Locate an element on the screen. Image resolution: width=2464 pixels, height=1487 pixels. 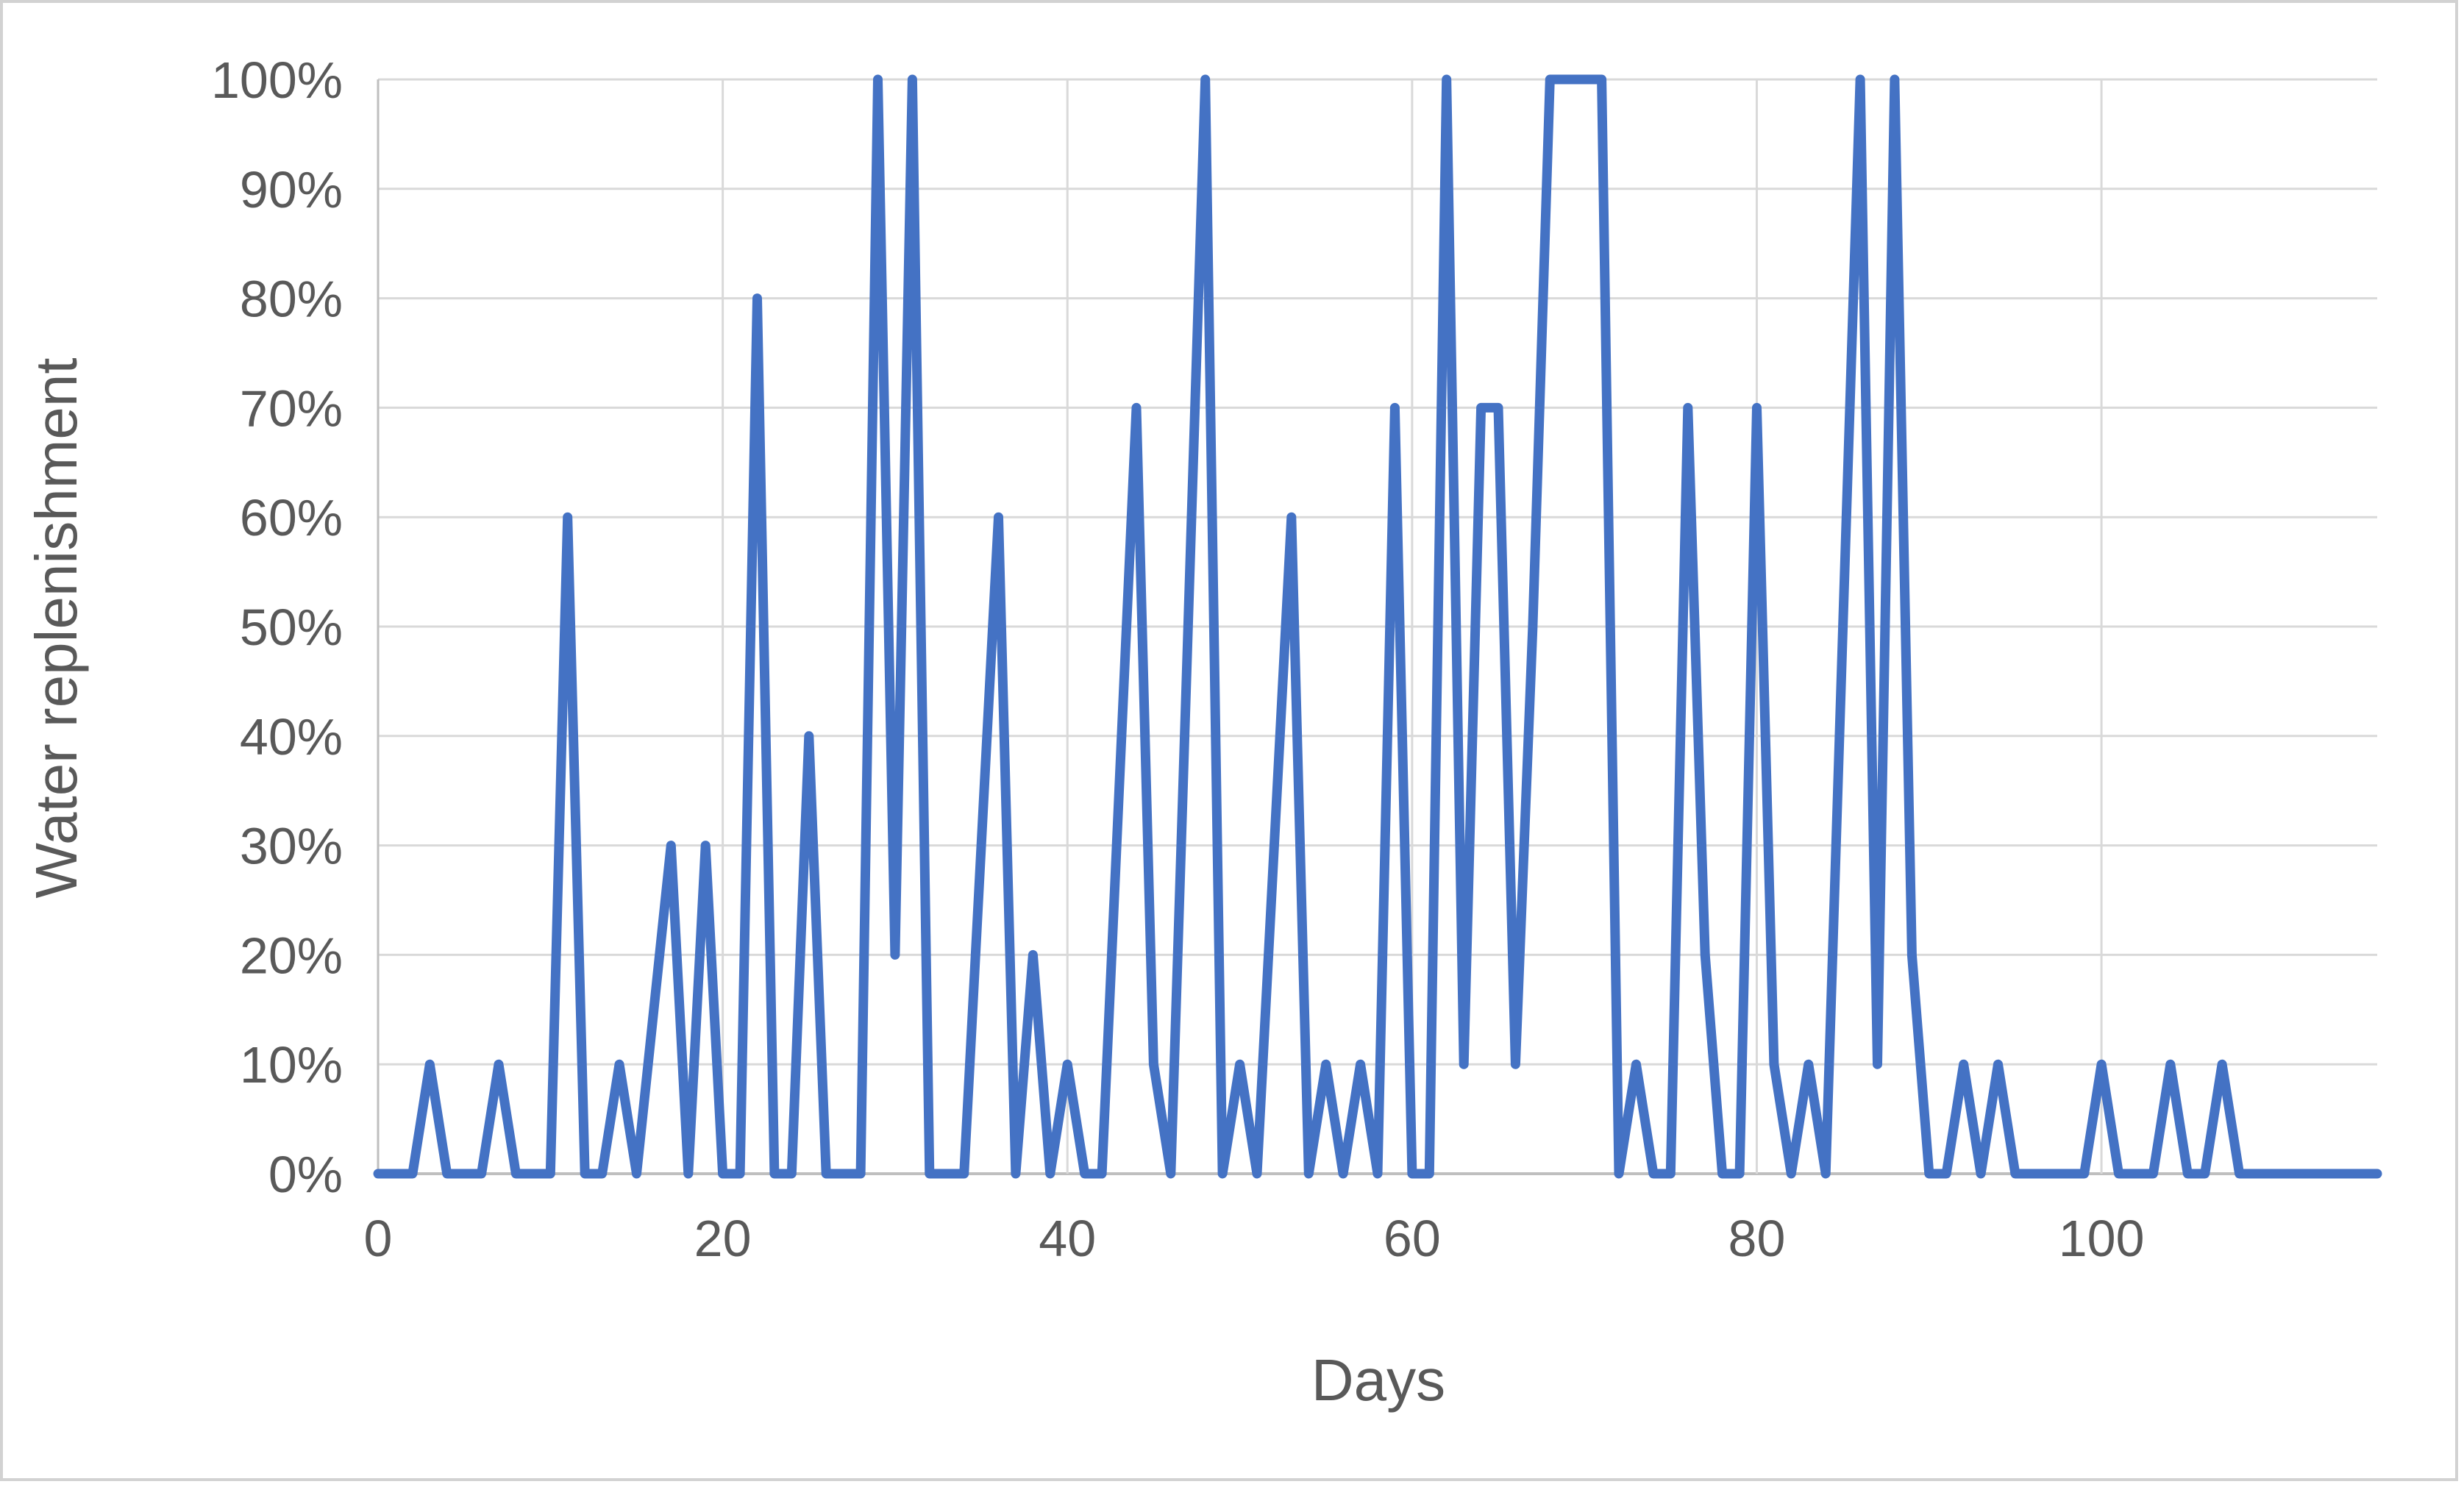
y-tick-label-50: 50% is located at coordinates (291, 627).